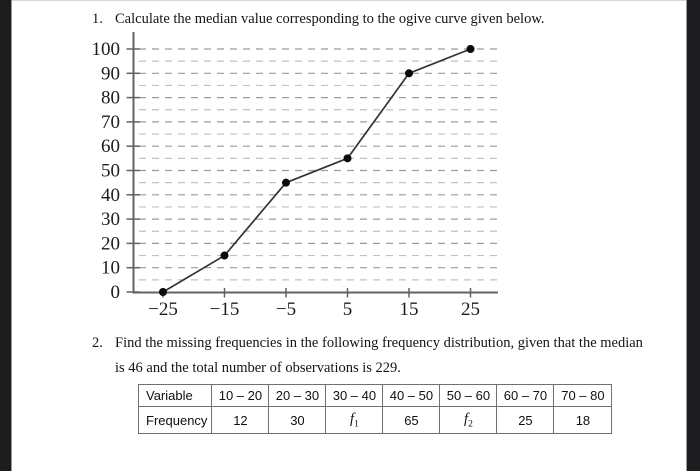 This screenshot has width=700, height=471. What do you see at coordinates (110, 195) in the screenshot?
I see `svg-text: 40` at bounding box center [110, 195].